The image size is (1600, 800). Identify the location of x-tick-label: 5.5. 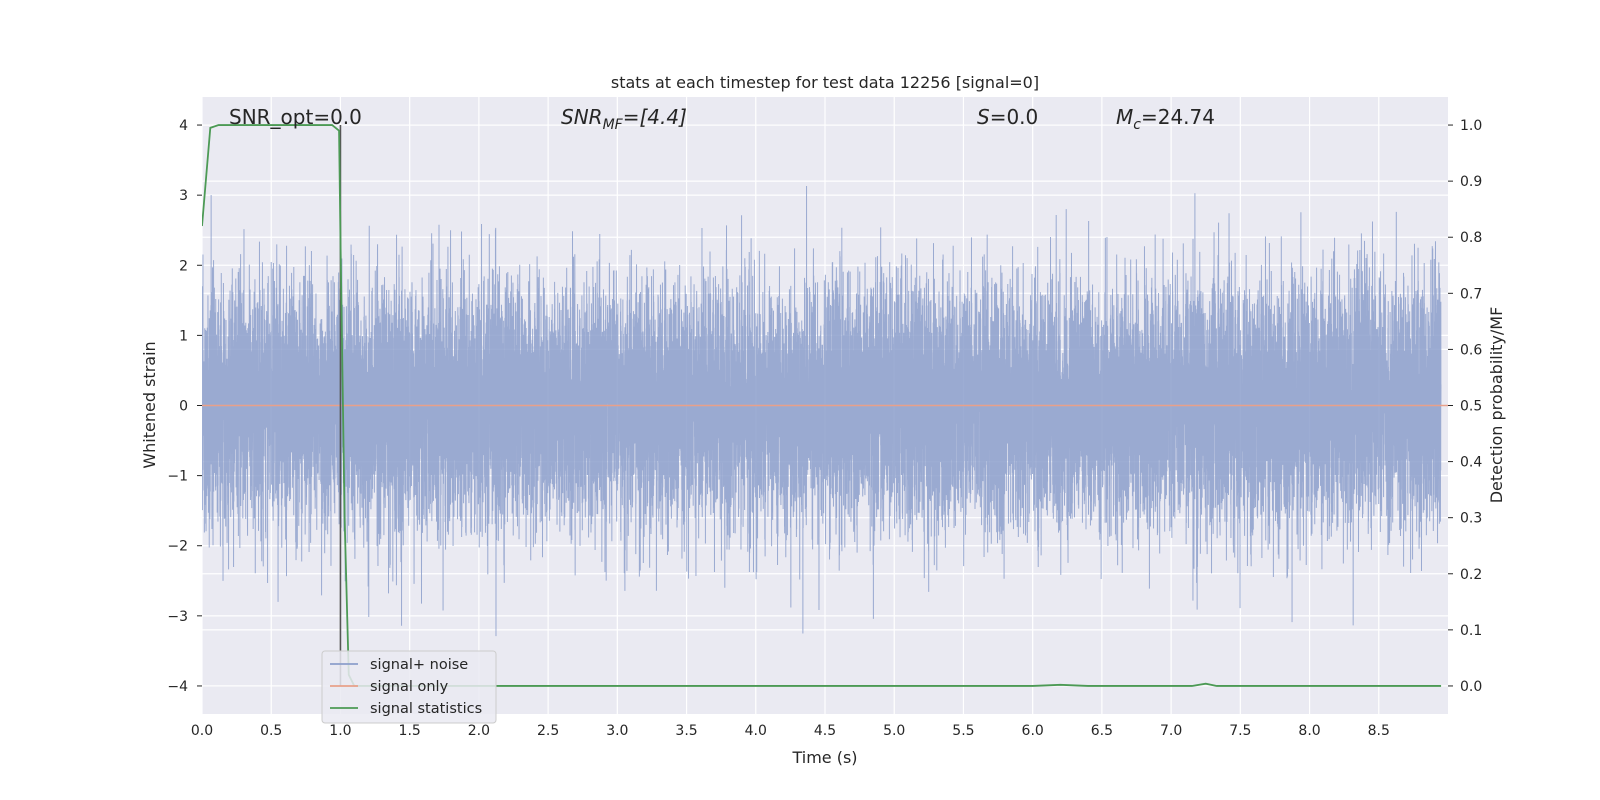
(963, 731).